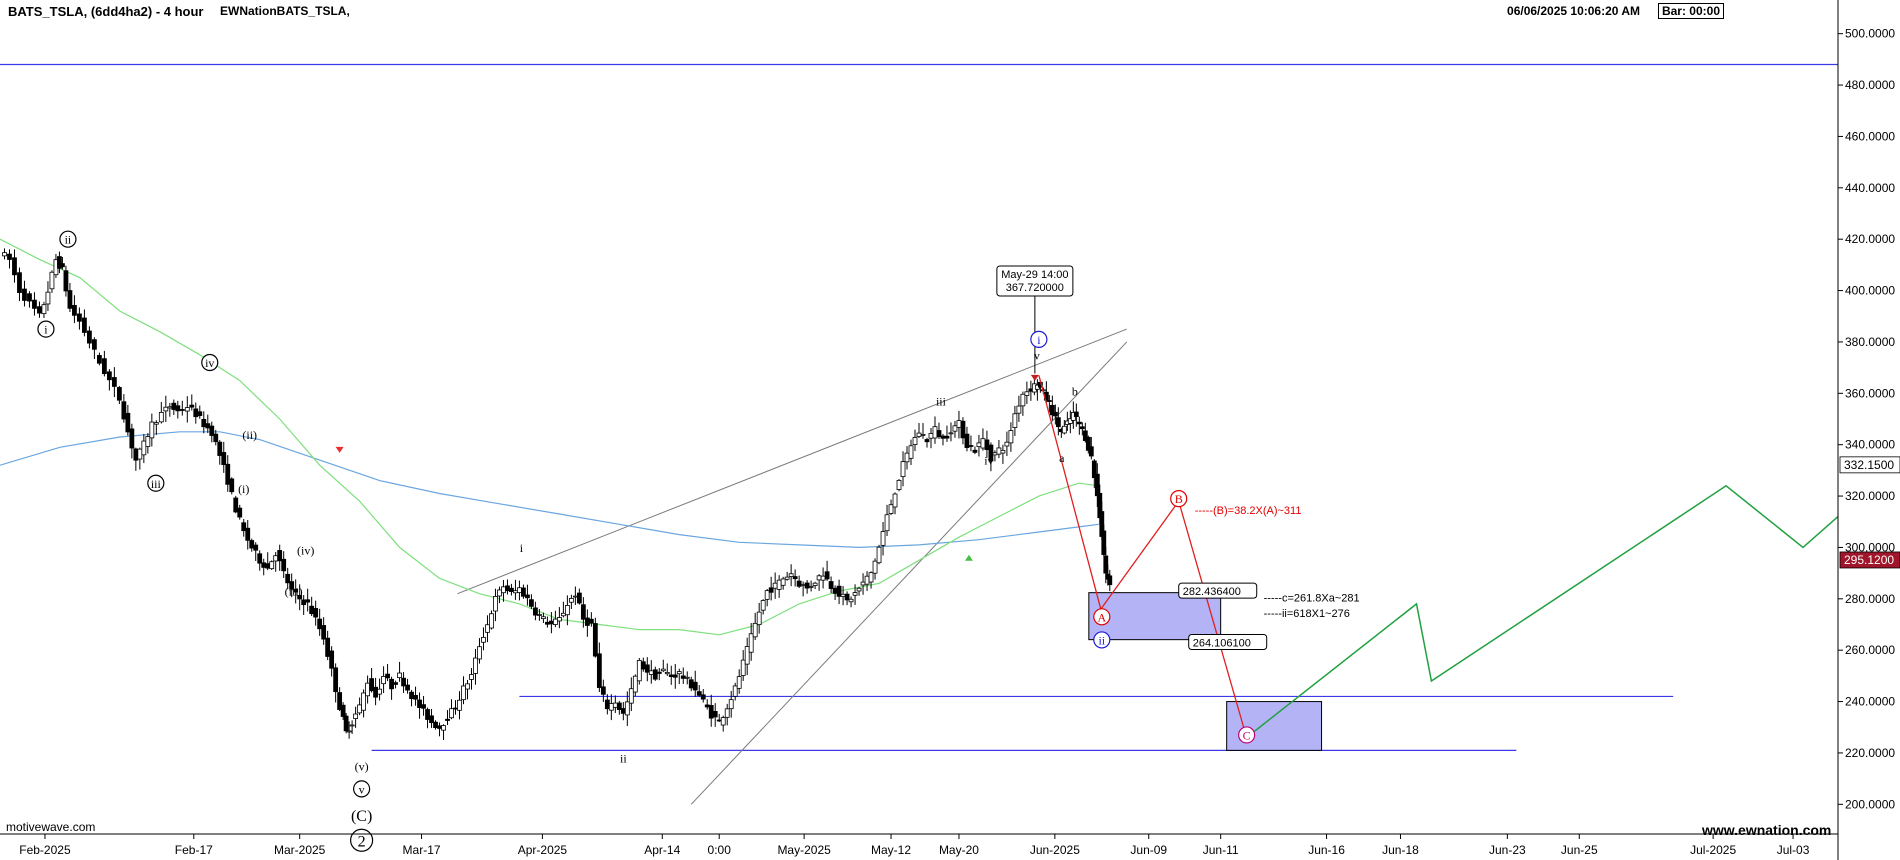  What do you see at coordinates (1102, 617) in the screenshot?
I see `wave-label: A` at bounding box center [1102, 617].